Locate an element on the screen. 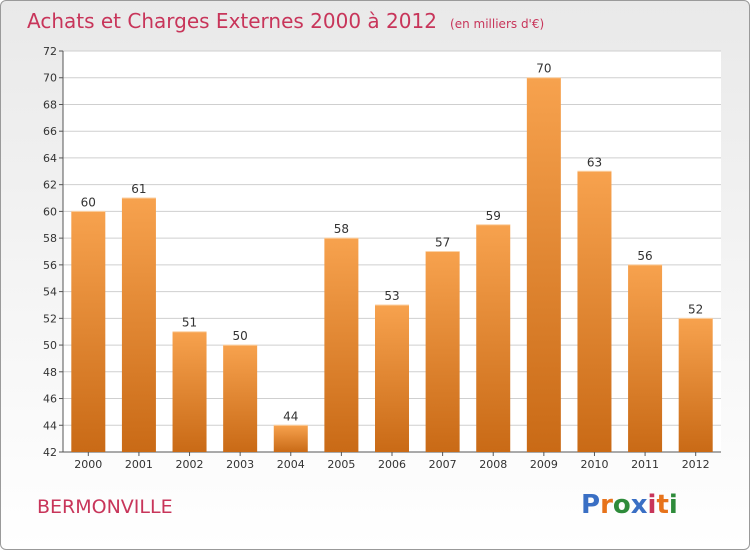 The image size is (750, 550). data-label-2004: 44 is located at coordinates (290, 416).